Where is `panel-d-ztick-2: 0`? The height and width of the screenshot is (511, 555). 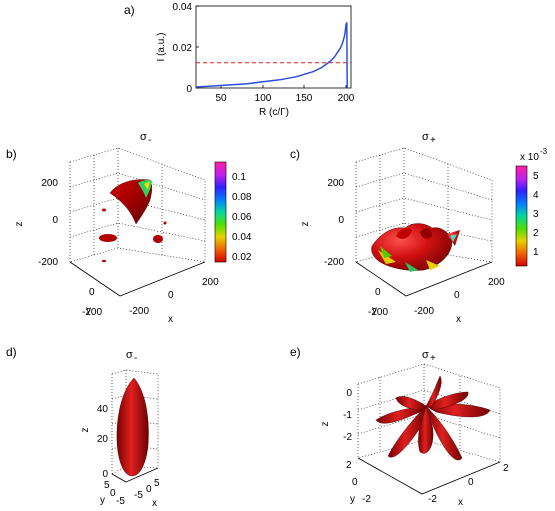 panel-d-ztick-2: 0 is located at coordinates (105, 474).